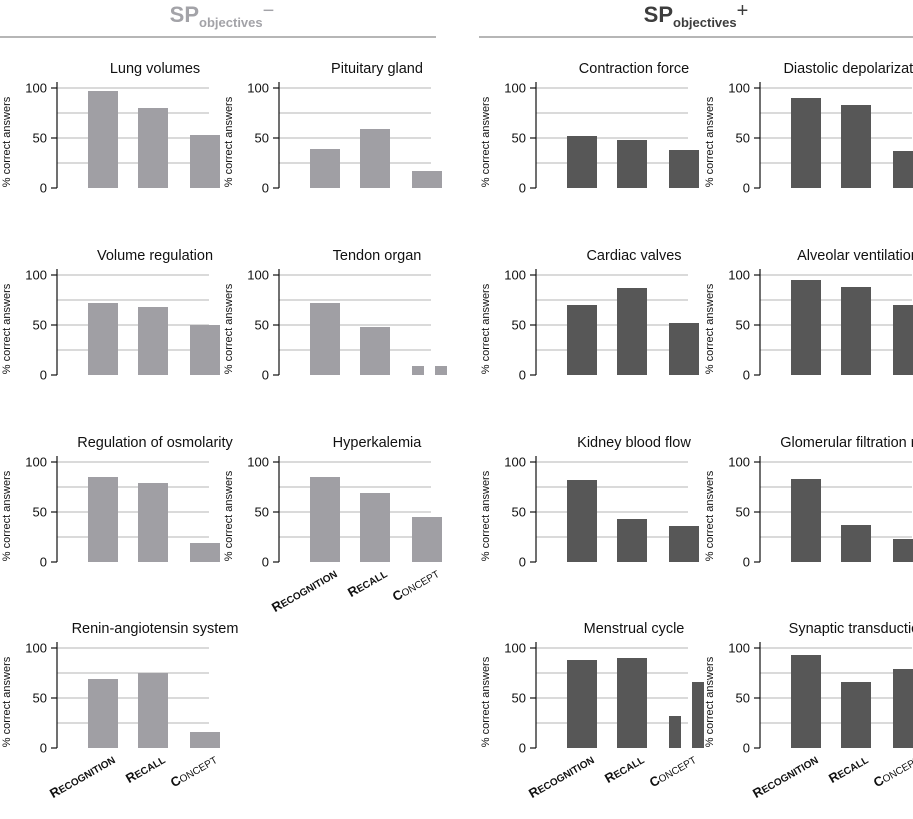 The height and width of the screenshot is (819, 913). Describe the element at coordinates (592, 688) in the screenshot. I see `panel-menstrual-cycle: 0 50 100 % correct answers Menstrual cycle` at that location.